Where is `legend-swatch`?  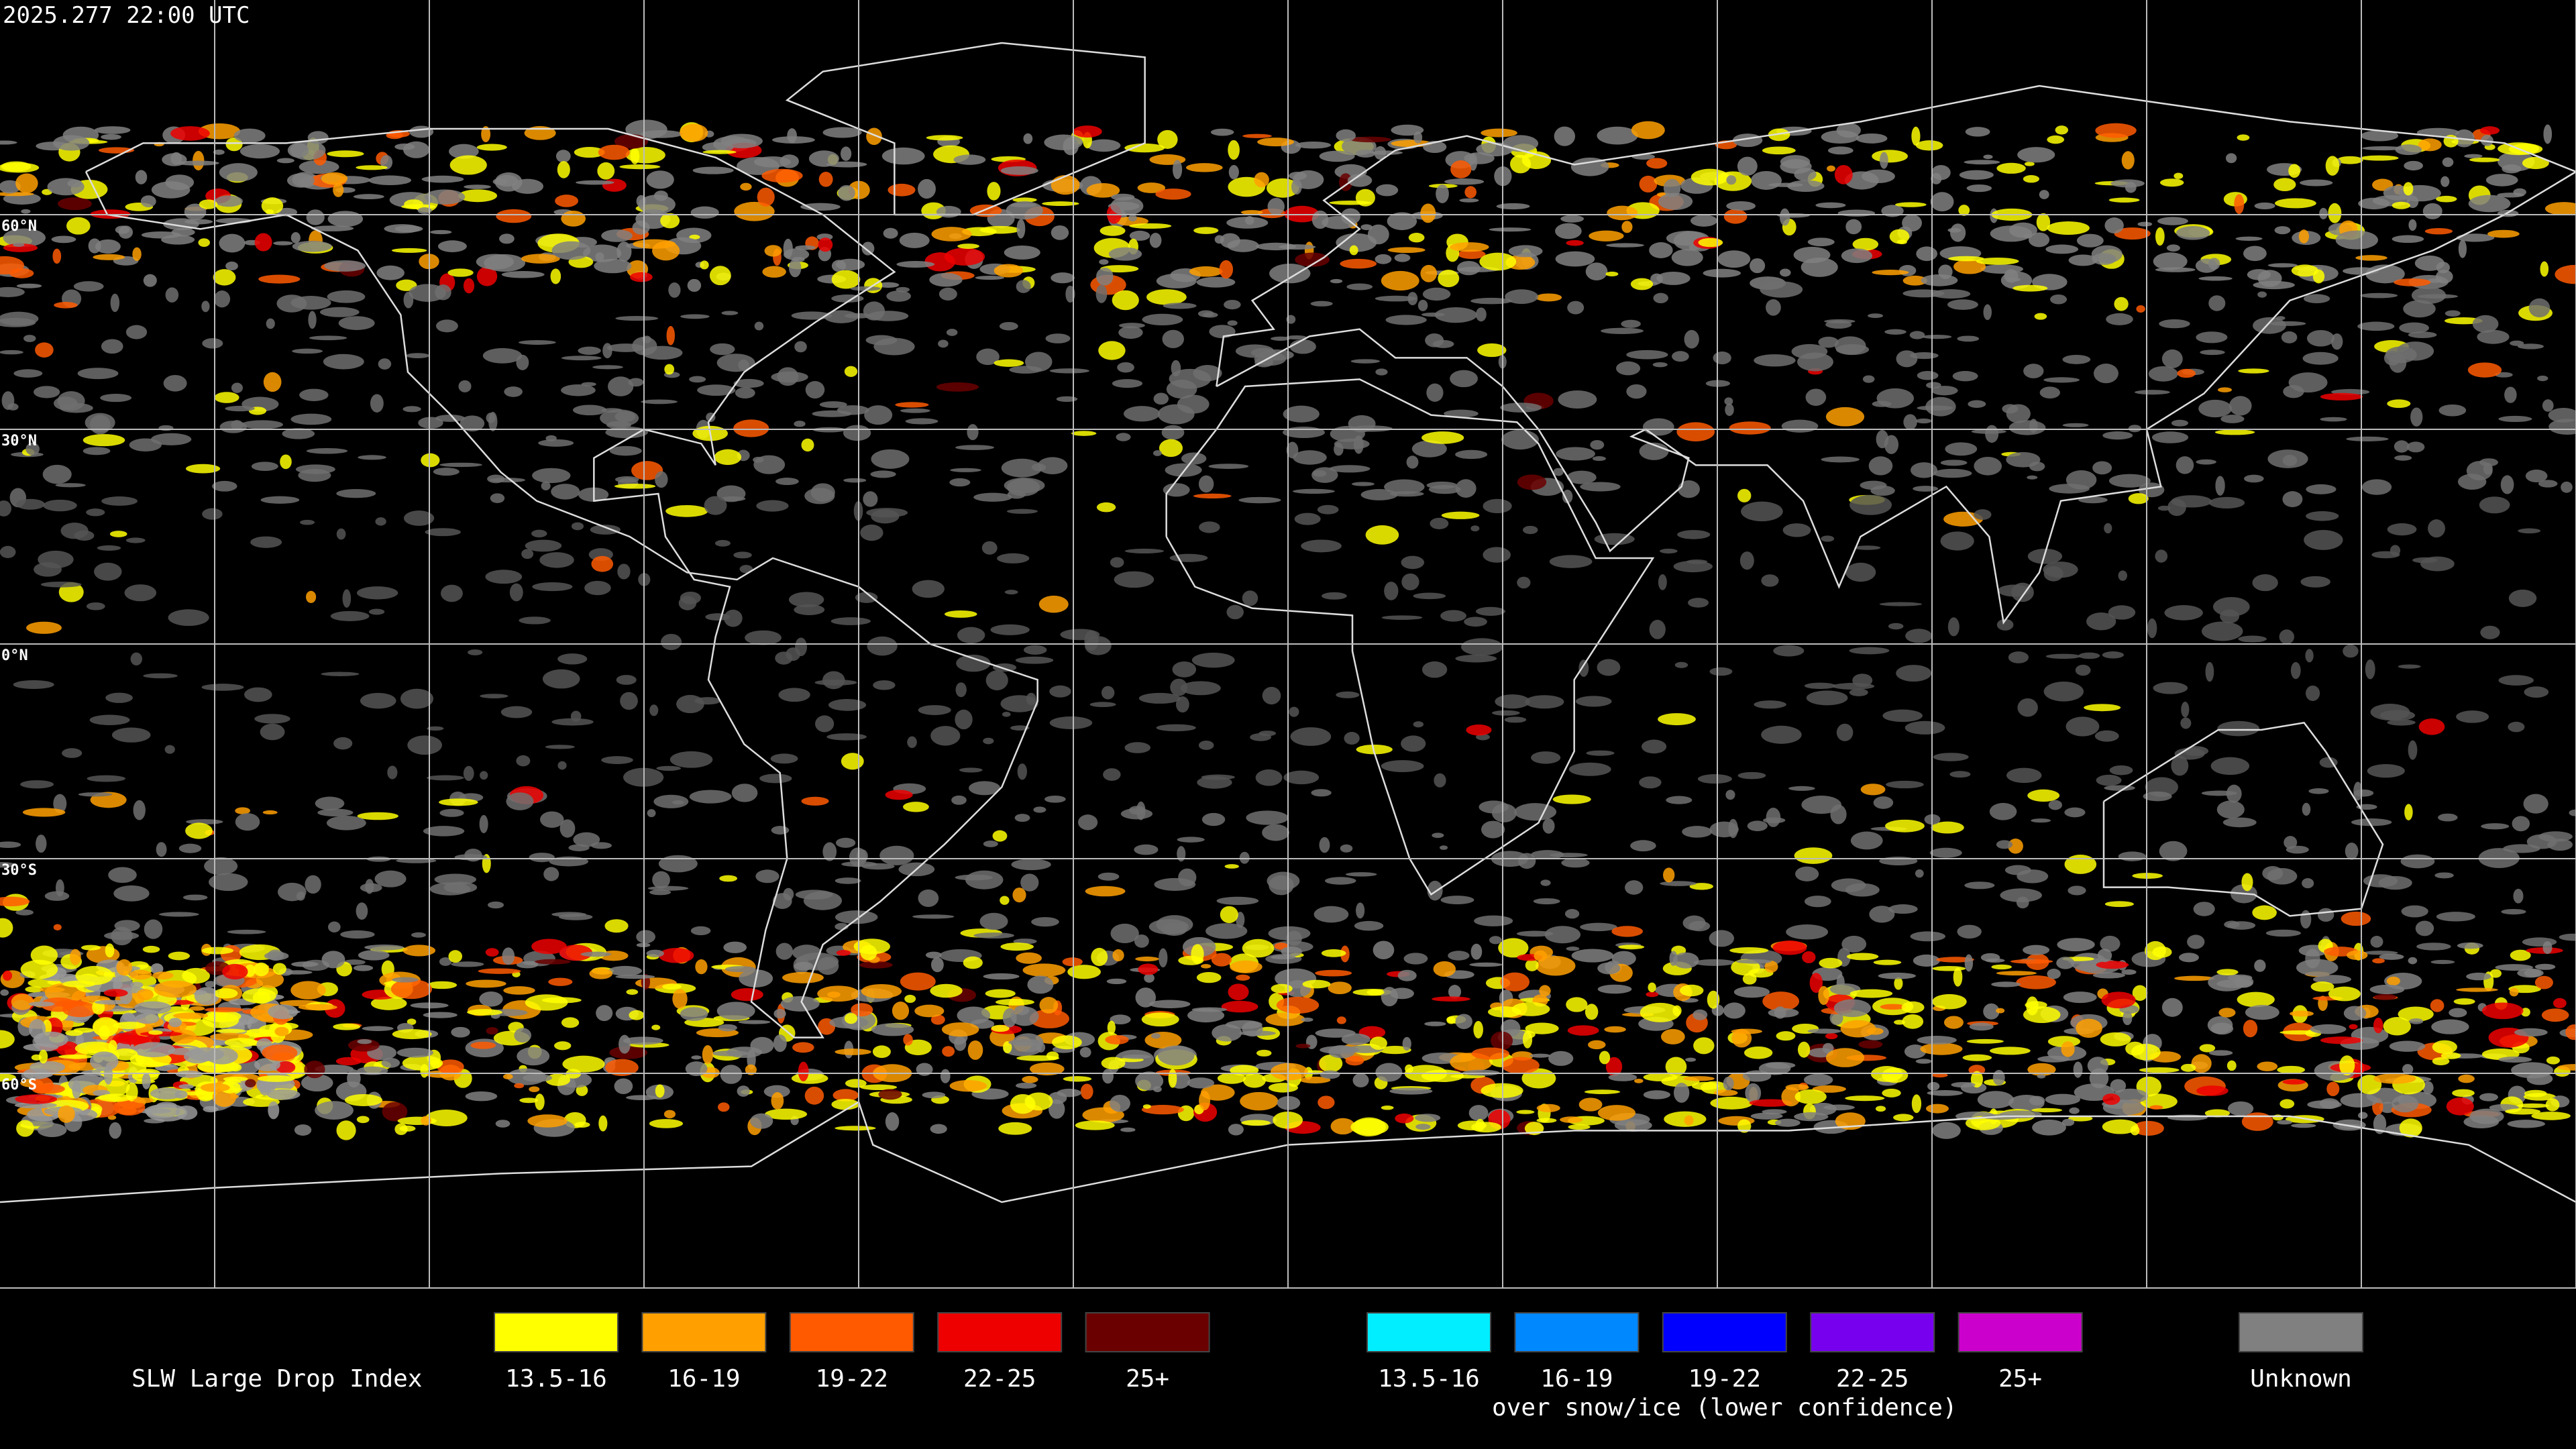
legend-swatch is located at coordinates (1872, 1332).